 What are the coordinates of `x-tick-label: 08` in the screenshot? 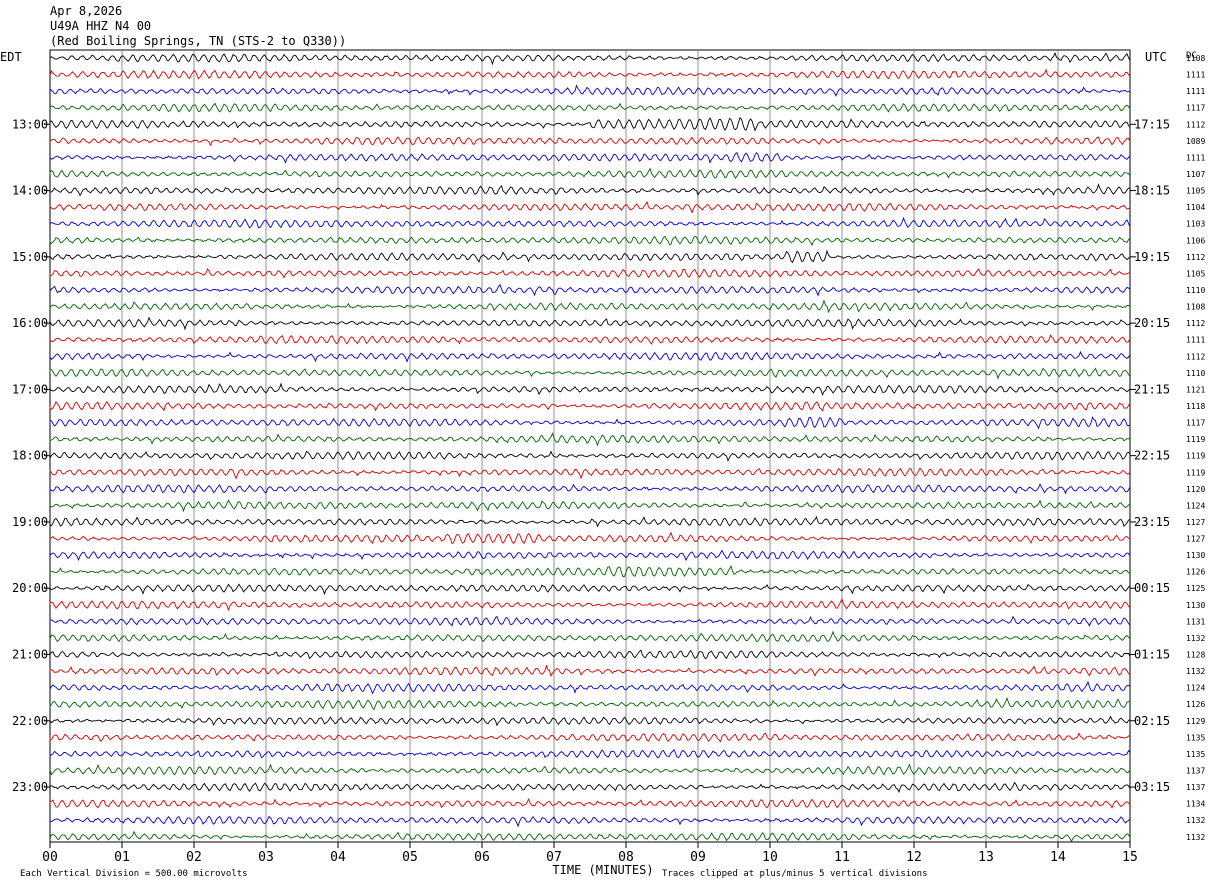 It's located at (626, 857).